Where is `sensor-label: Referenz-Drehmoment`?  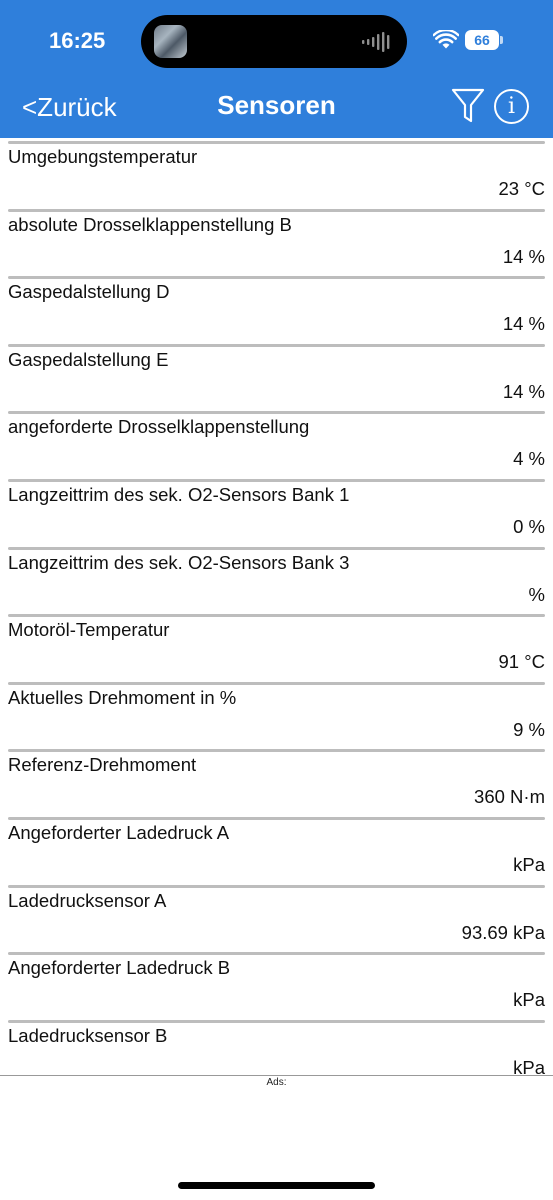 sensor-label: Referenz-Drehmoment is located at coordinates (102, 765).